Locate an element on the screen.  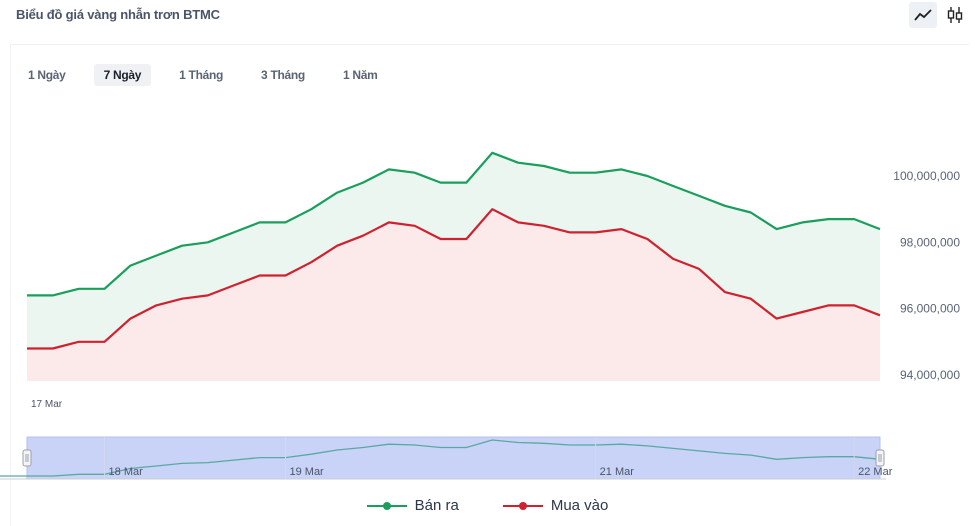
chart-type-toggle is located at coordinates (939, 15).